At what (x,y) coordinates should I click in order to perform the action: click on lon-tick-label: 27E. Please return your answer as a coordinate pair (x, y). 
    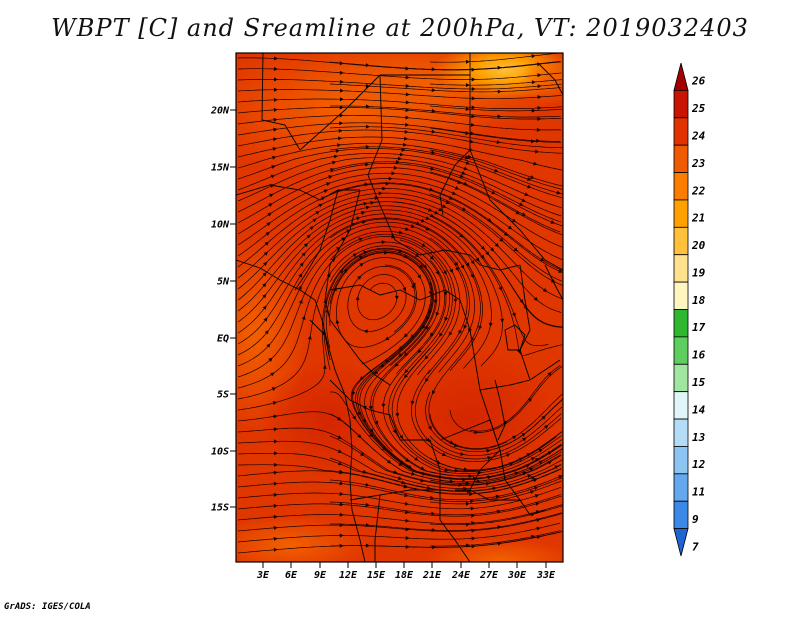
    Looking at the image, I should click on (489, 575).